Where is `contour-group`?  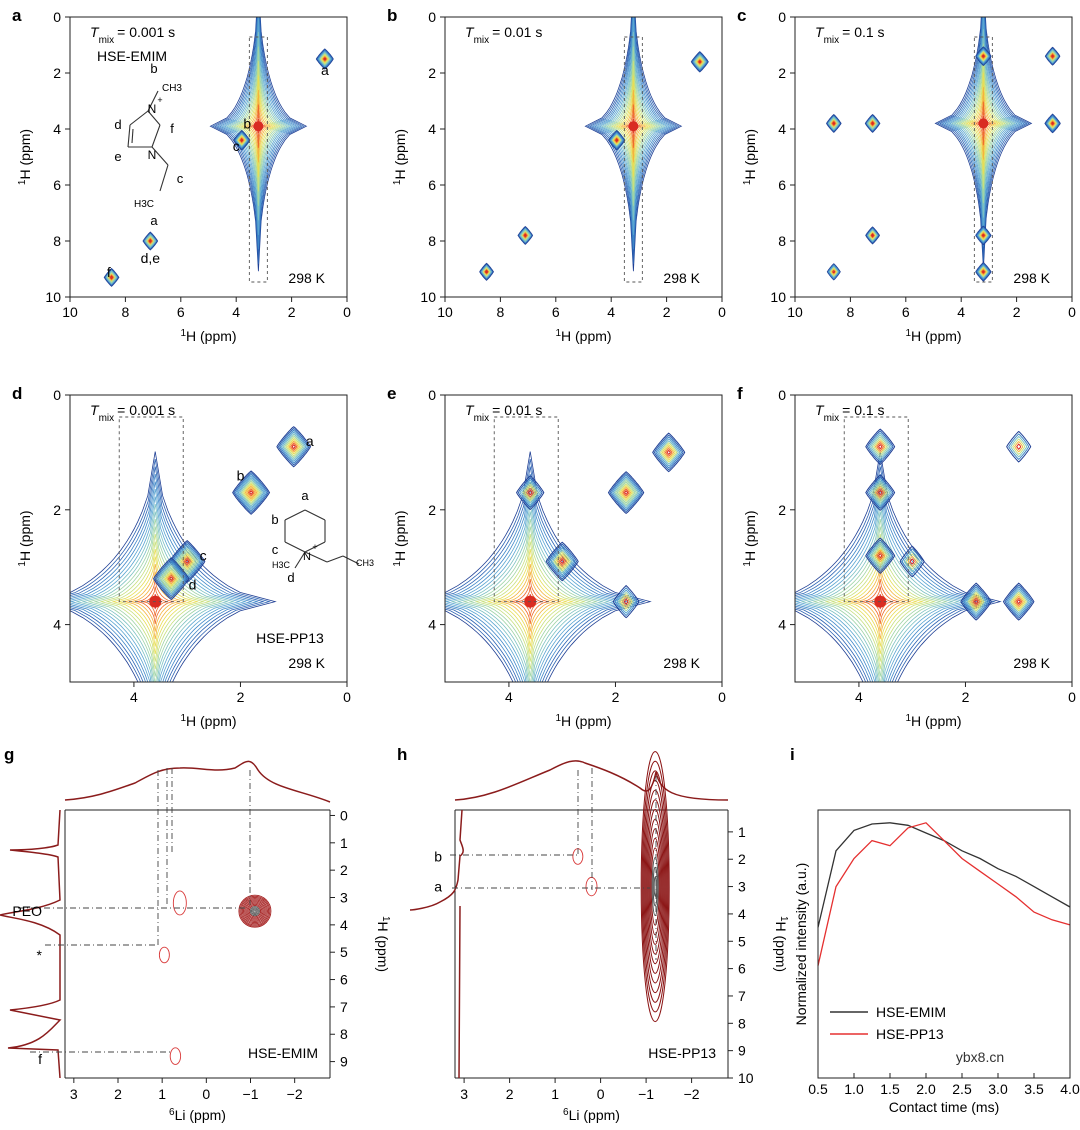 contour-group is located at coordinates (594, 149).